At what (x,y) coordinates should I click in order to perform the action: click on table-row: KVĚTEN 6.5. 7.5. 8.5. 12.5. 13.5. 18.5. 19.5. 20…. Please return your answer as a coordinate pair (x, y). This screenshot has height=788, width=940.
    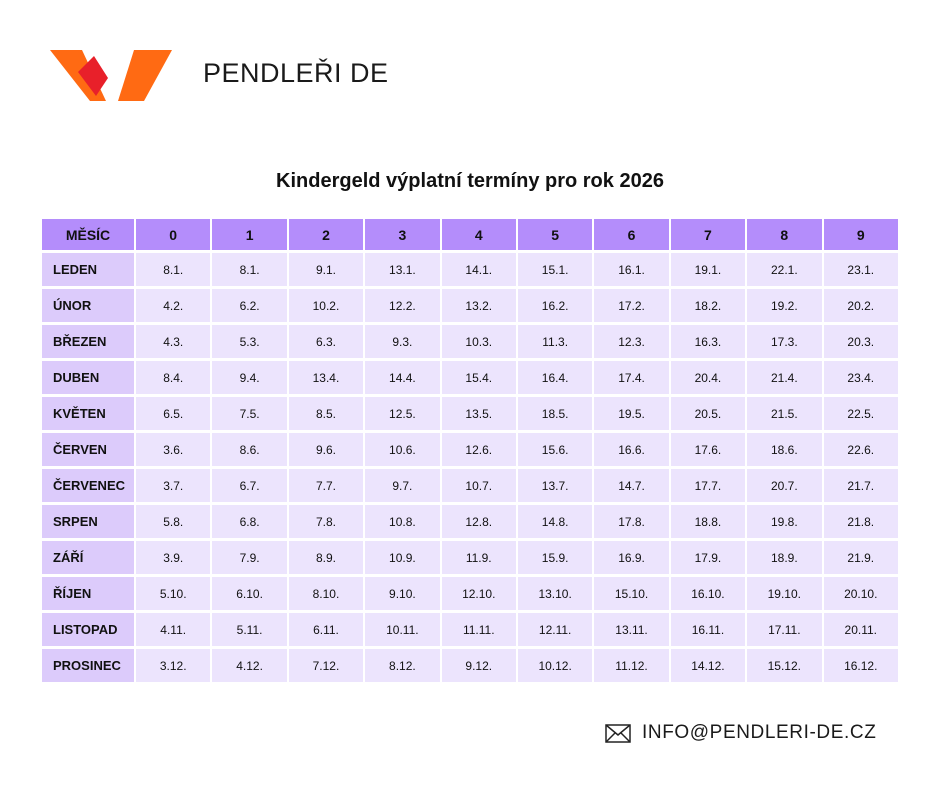
    Looking at the image, I should click on (470, 413).